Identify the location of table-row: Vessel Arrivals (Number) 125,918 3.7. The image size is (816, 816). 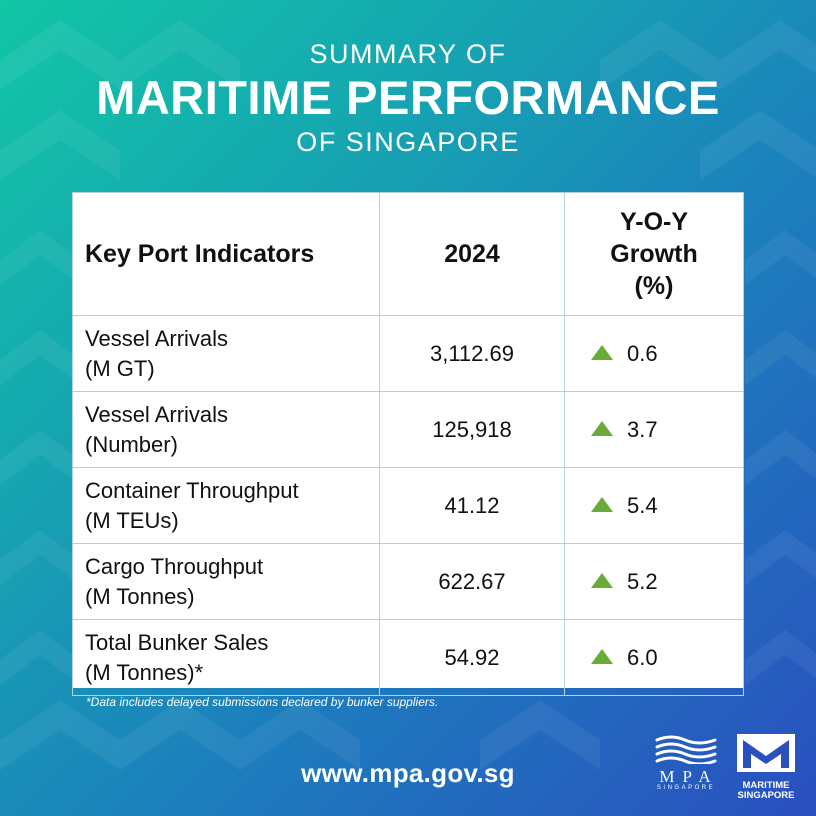
(408, 429).